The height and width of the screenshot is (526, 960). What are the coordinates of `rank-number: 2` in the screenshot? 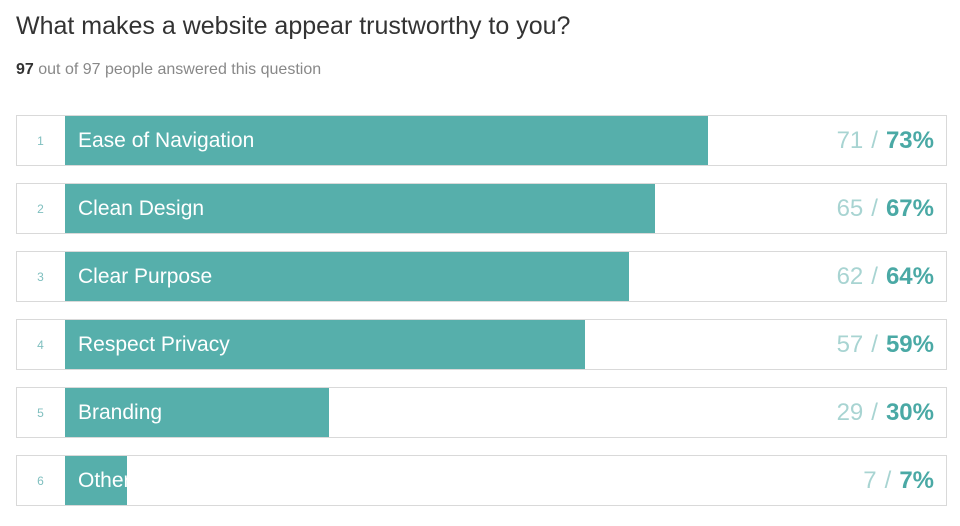 It's located at (40, 208).